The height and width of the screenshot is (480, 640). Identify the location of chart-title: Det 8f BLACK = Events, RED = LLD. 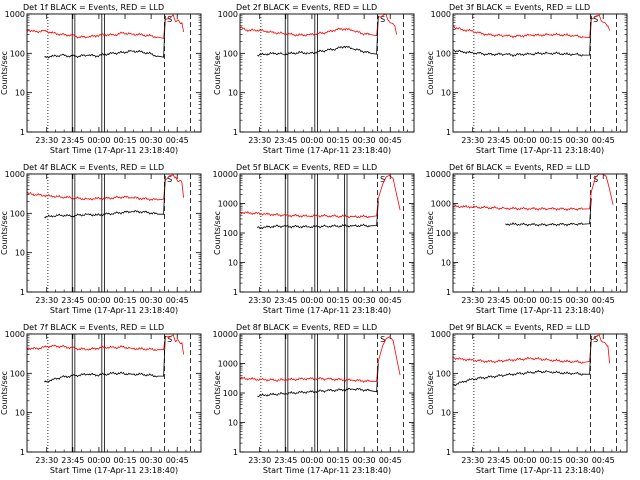
(306, 327).